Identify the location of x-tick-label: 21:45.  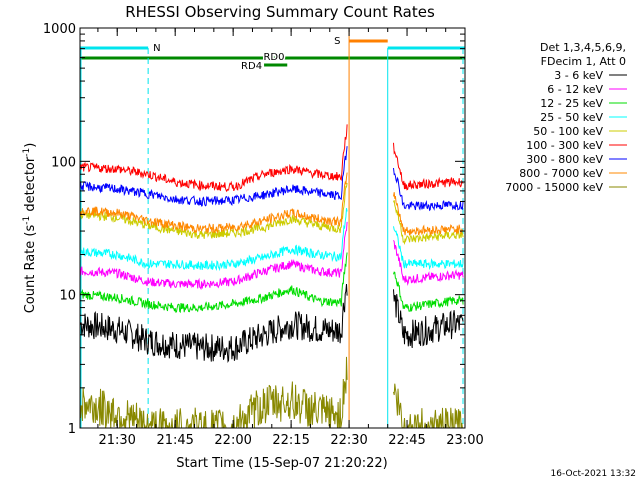
(174, 440).